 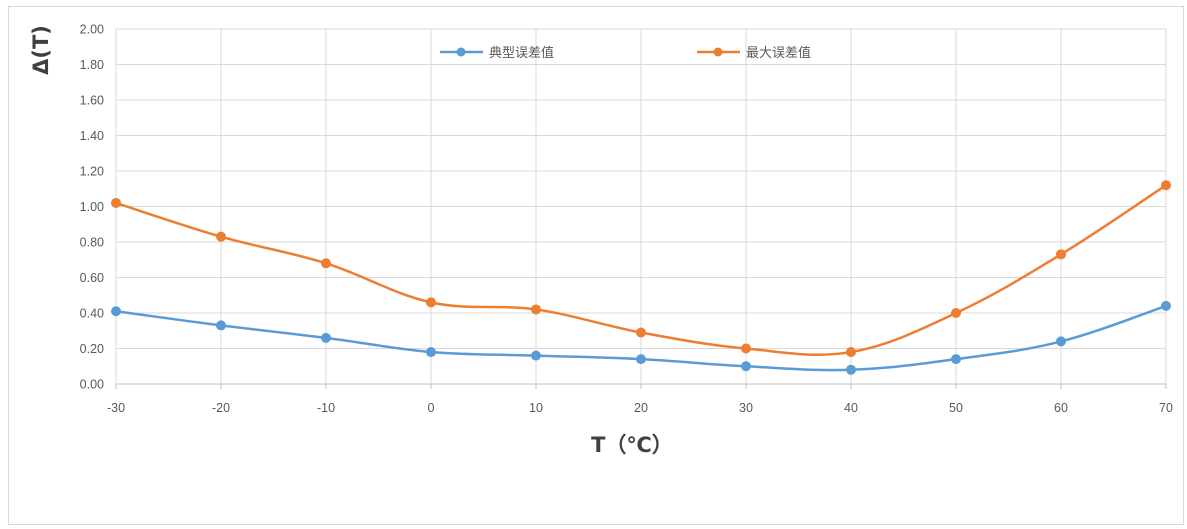 What do you see at coordinates (521, 53) in the screenshot?
I see `legend-label-typical: 典型误差值` at bounding box center [521, 53].